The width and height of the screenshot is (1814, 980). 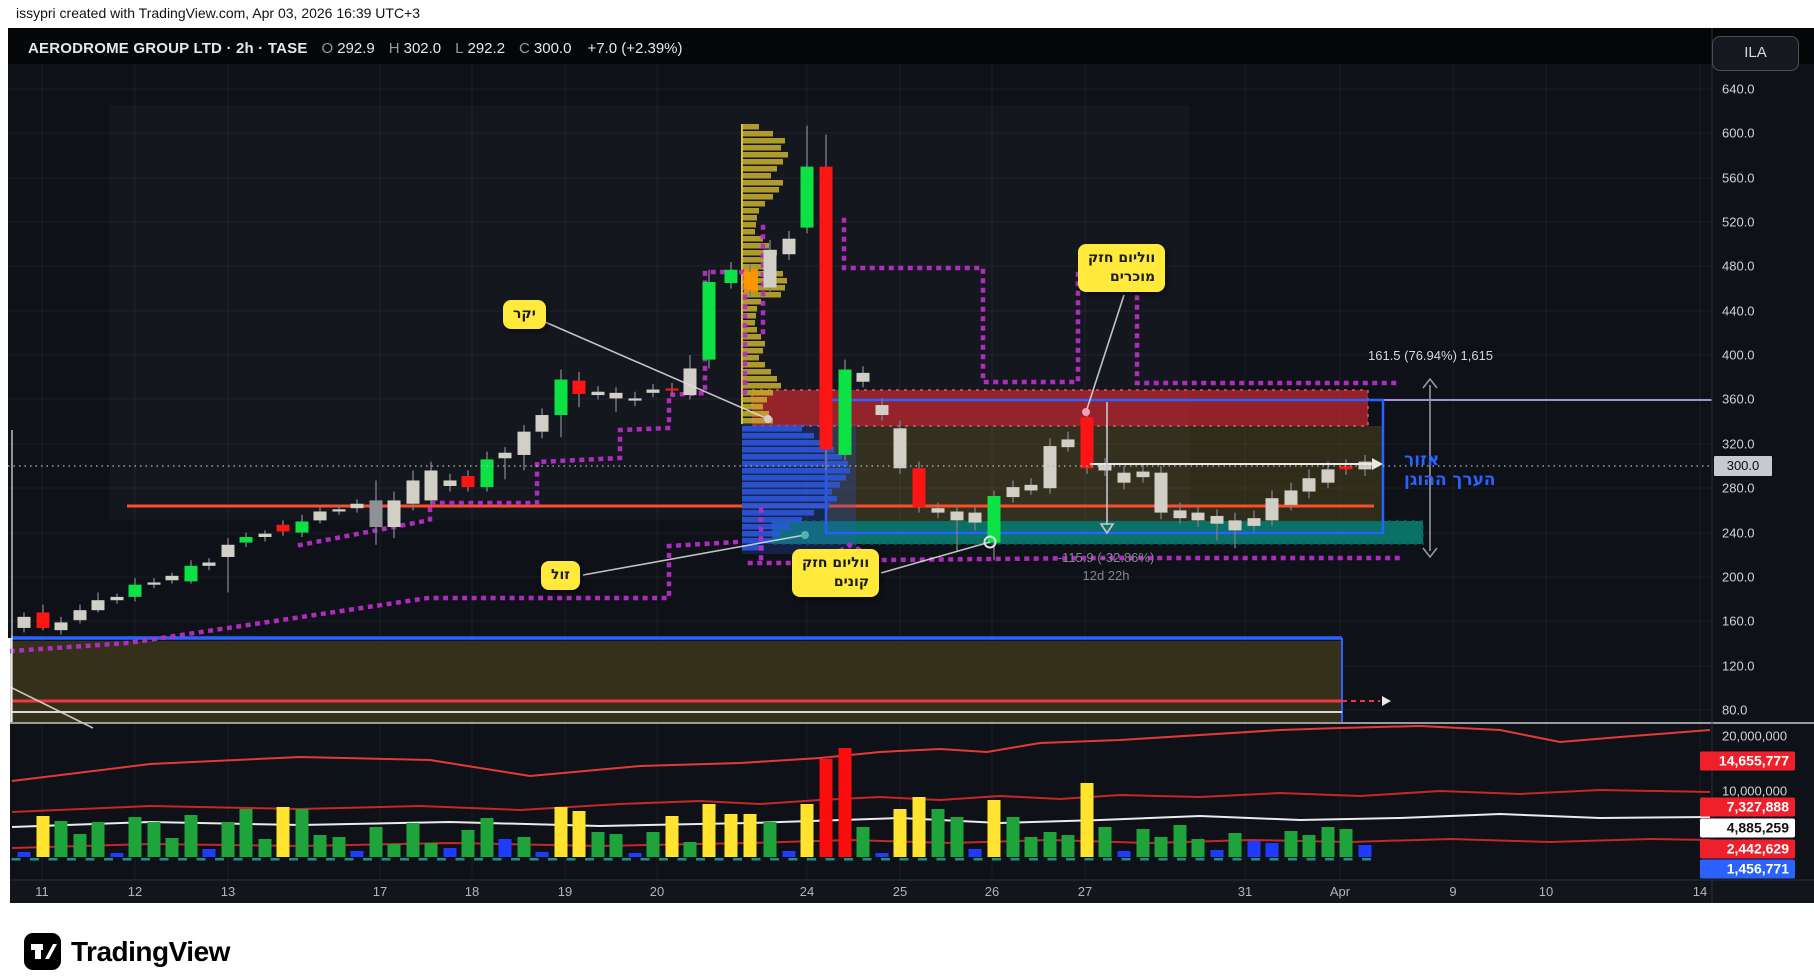 I want to click on tradingview-logo-icon, so click(x=42, y=951).